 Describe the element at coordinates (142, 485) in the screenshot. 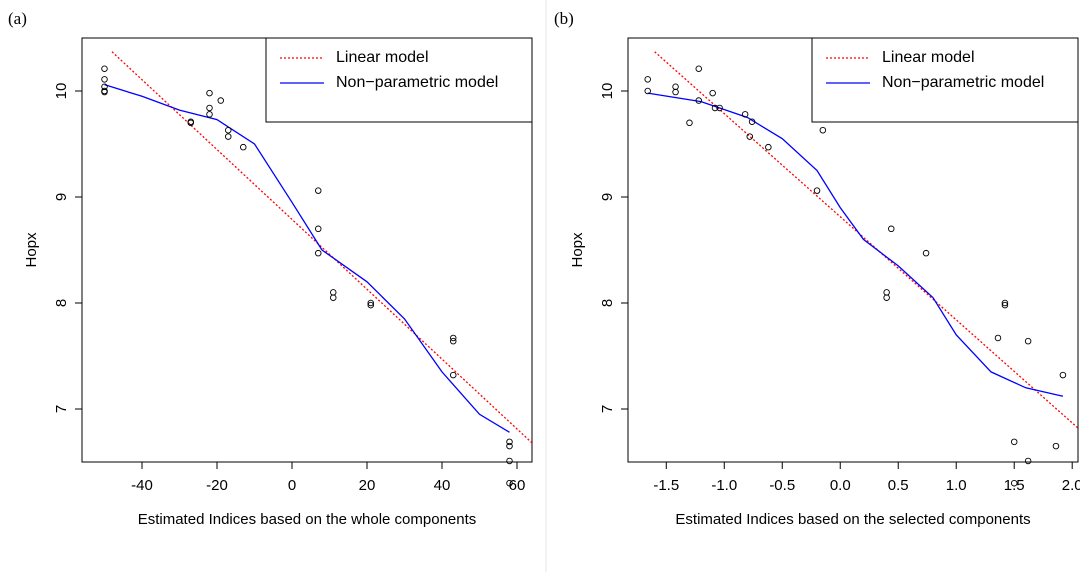

I see `x-tick-label: -40` at that location.